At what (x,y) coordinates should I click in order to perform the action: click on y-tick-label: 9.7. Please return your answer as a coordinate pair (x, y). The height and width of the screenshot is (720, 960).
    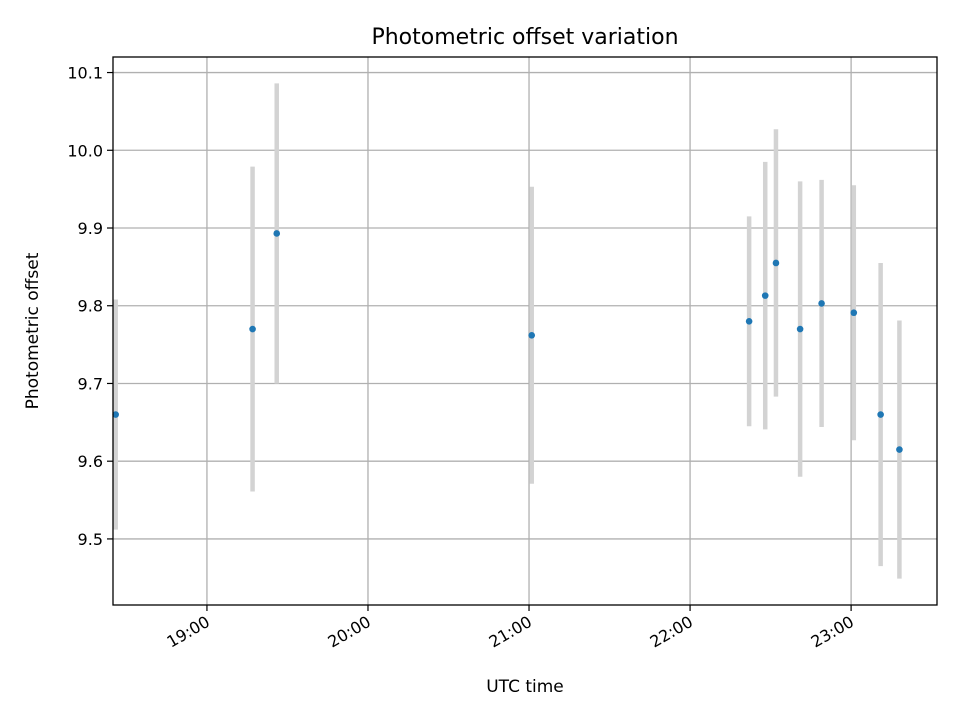
    Looking at the image, I should click on (90, 383).